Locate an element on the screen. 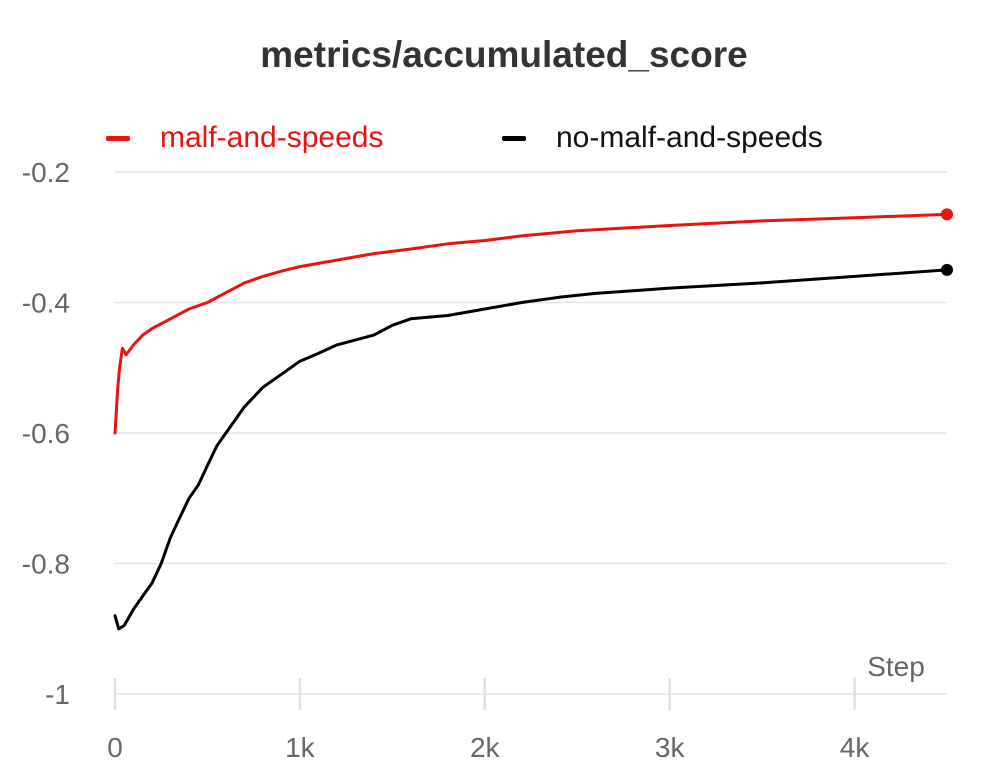 The image size is (1008, 783). x-tick-label: 0 is located at coordinates (115, 747).